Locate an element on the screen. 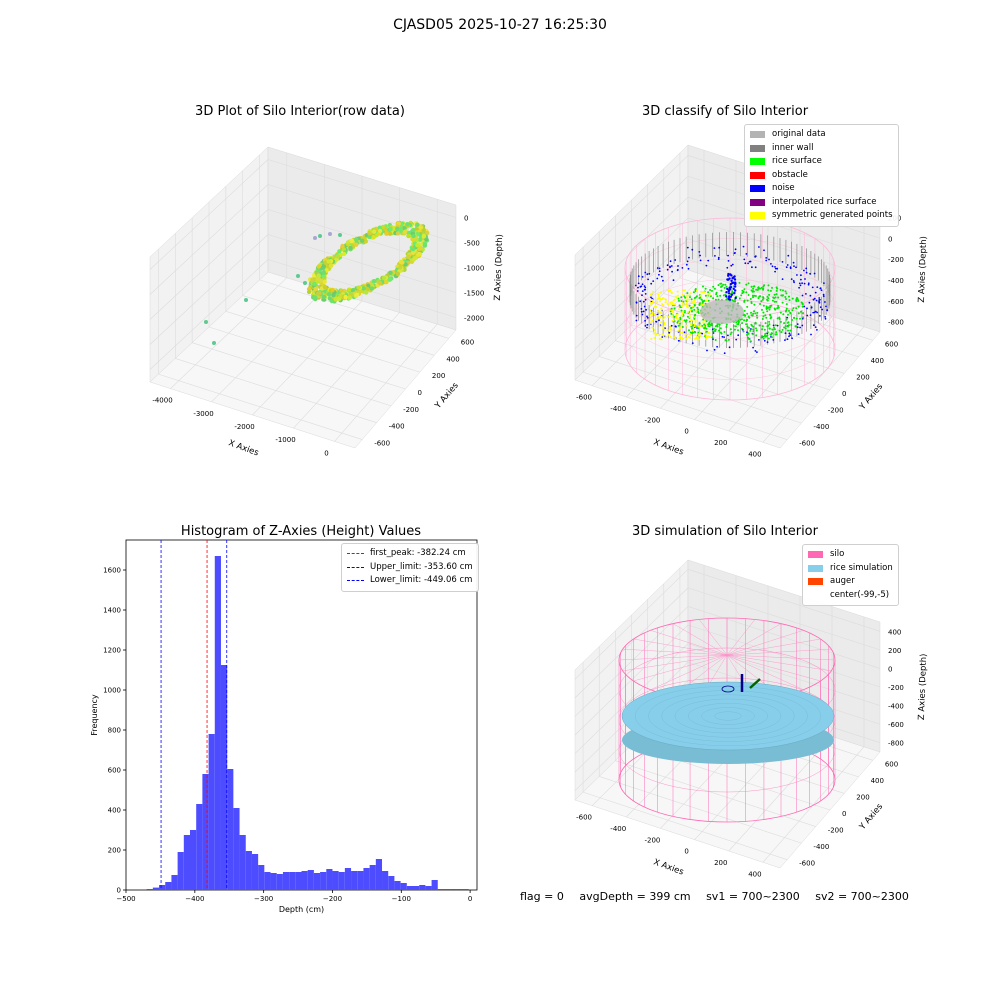 This screenshot has width=1000, height=1000. histogram-bar is located at coordinates (354, 880).